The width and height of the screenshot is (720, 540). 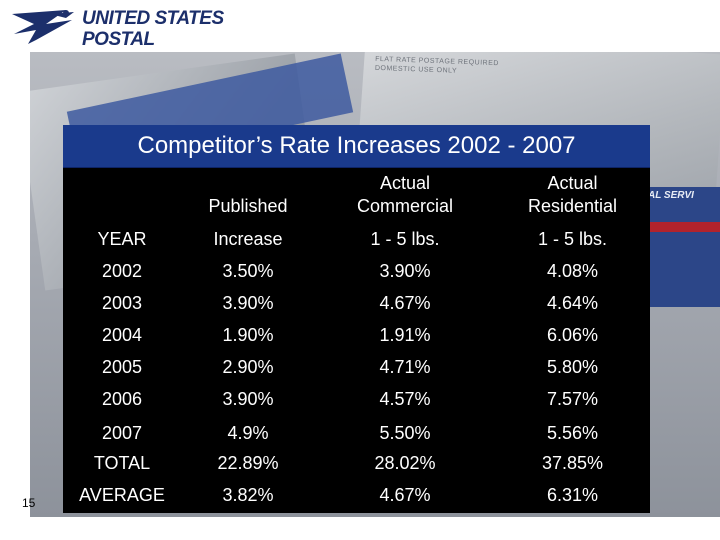 What do you see at coordinates (404, 206) in the screenshot?
I see `header-actual-commercial-2: Commercial` at bounding box center [404, 206].